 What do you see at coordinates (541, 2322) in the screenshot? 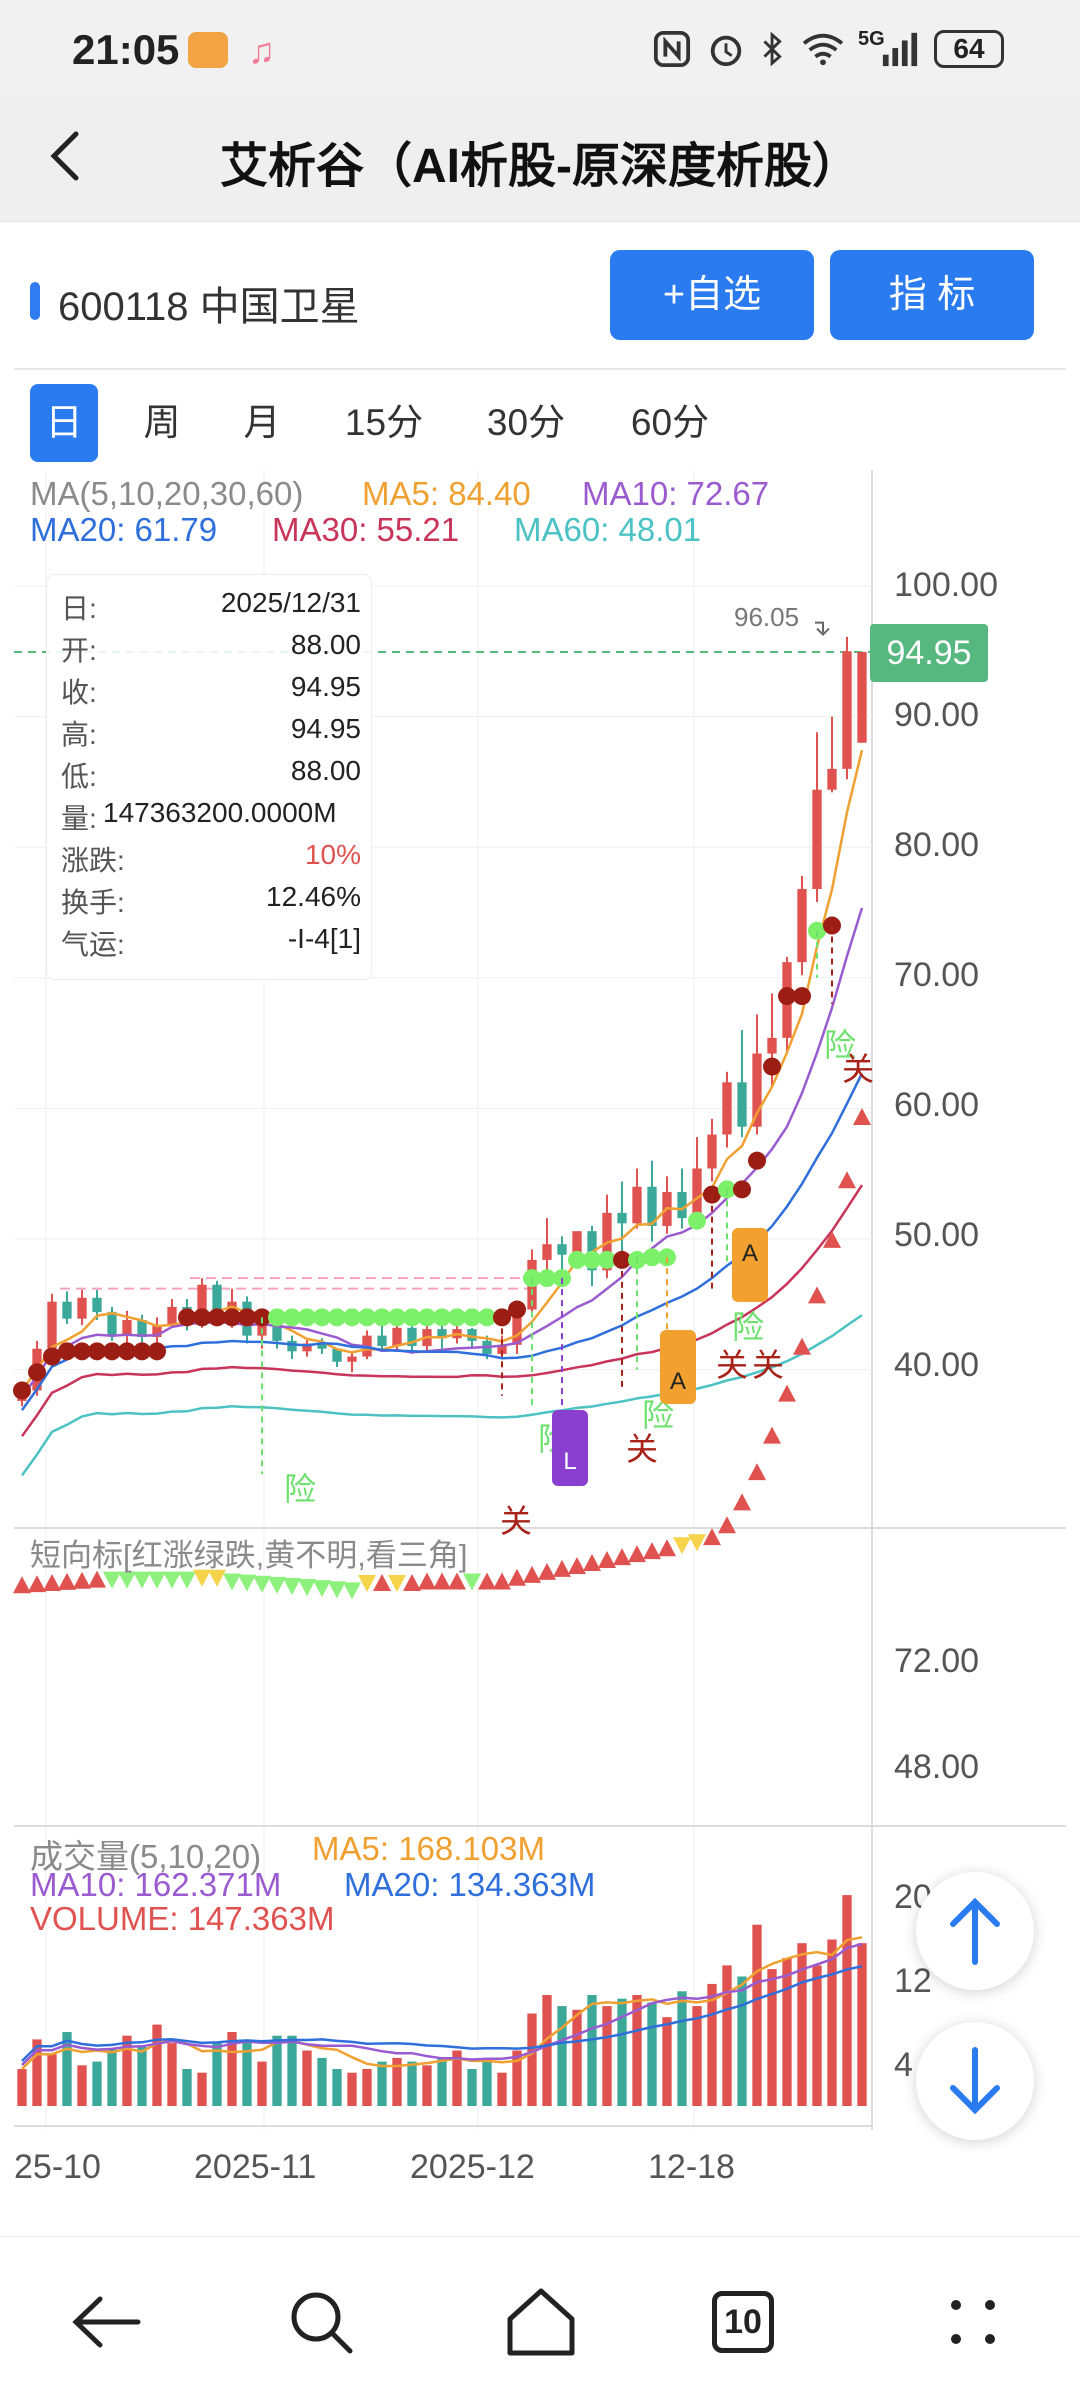
I see `home-icon` at bounding box center [541, 2322].